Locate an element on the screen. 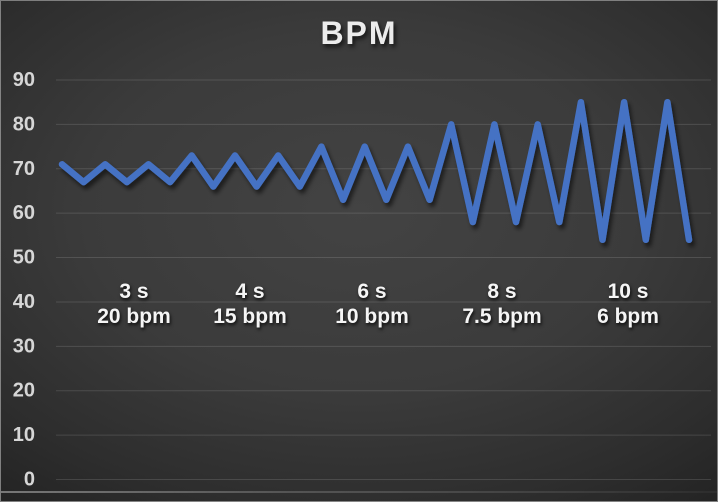 The image size is (718, 502). breath-duration-label: 10 s is located at coordinates (628, 291).